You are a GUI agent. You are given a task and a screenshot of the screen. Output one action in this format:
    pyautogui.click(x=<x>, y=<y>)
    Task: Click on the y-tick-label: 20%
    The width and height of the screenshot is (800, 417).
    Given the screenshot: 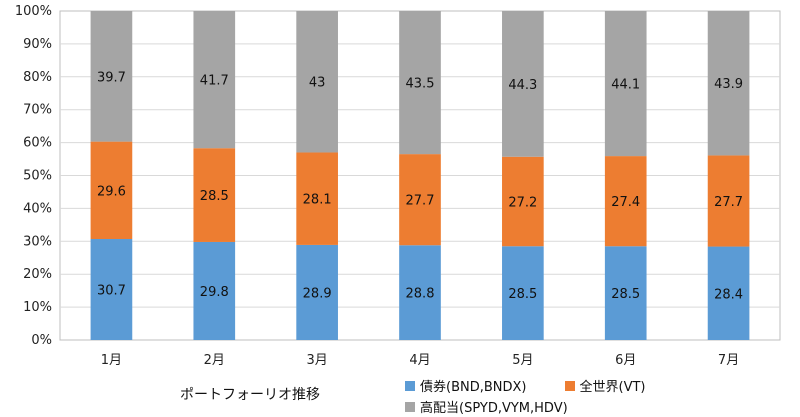 What is the action you would take?
    pyautogui.click(x=37, y=274)
    